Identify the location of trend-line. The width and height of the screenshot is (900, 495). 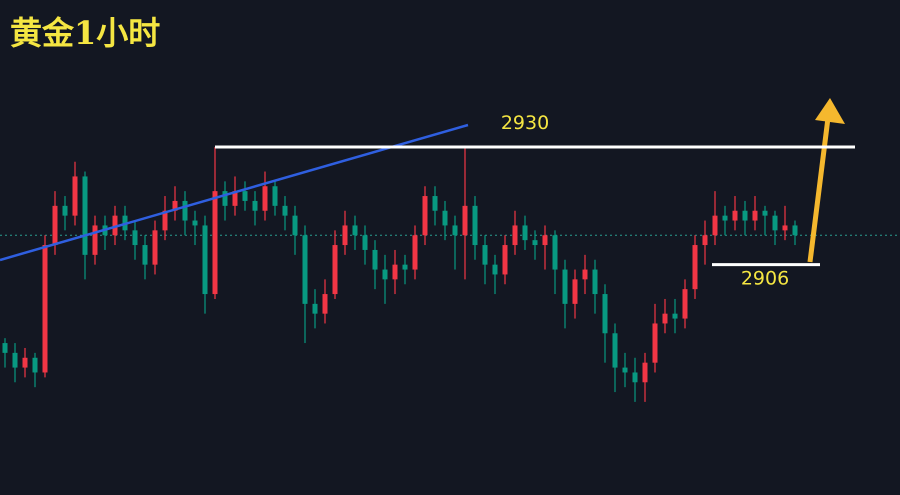
(234, 192).